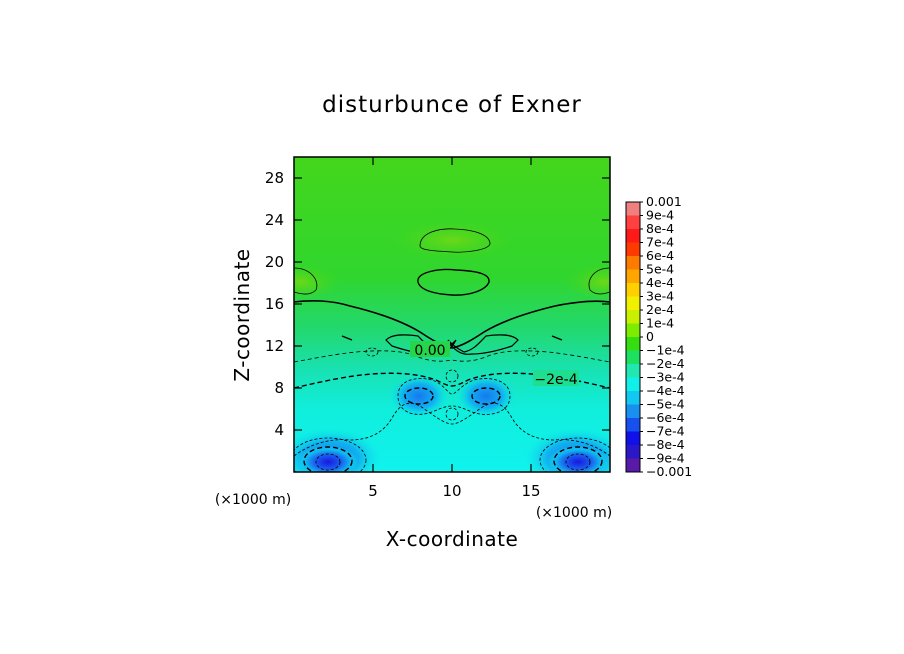 The image size is (904, 654). What do you see at coordinates (664, 201) in the screenshot?
I see `colorbar-label: 0.001` at bounding box center [664, 201].